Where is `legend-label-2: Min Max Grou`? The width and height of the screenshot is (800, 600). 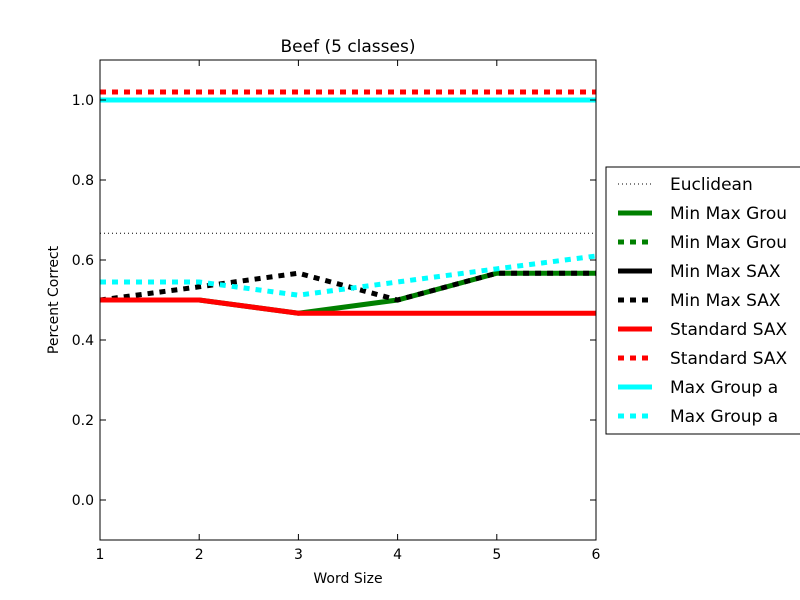 legend-label-2: Min Max Grou is located at coordinates (728, 243).